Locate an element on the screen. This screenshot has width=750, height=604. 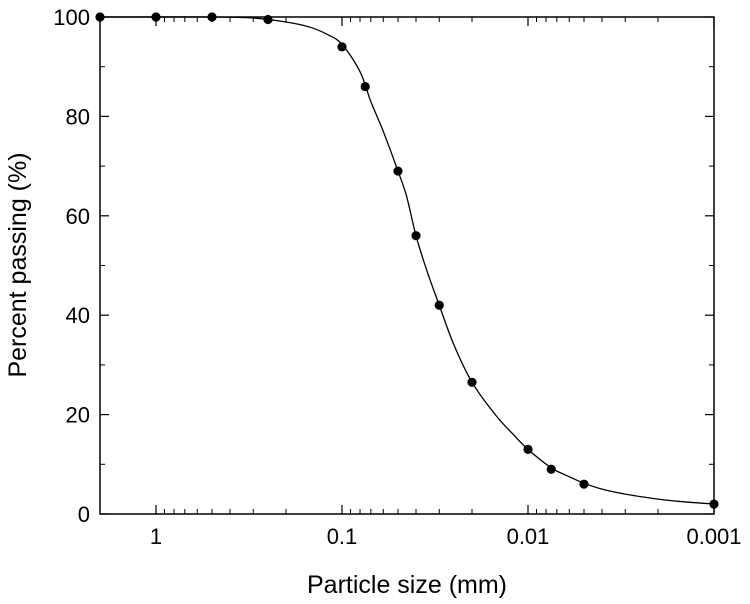
y-tick-label: 40 is located at coordinates (78, 315).